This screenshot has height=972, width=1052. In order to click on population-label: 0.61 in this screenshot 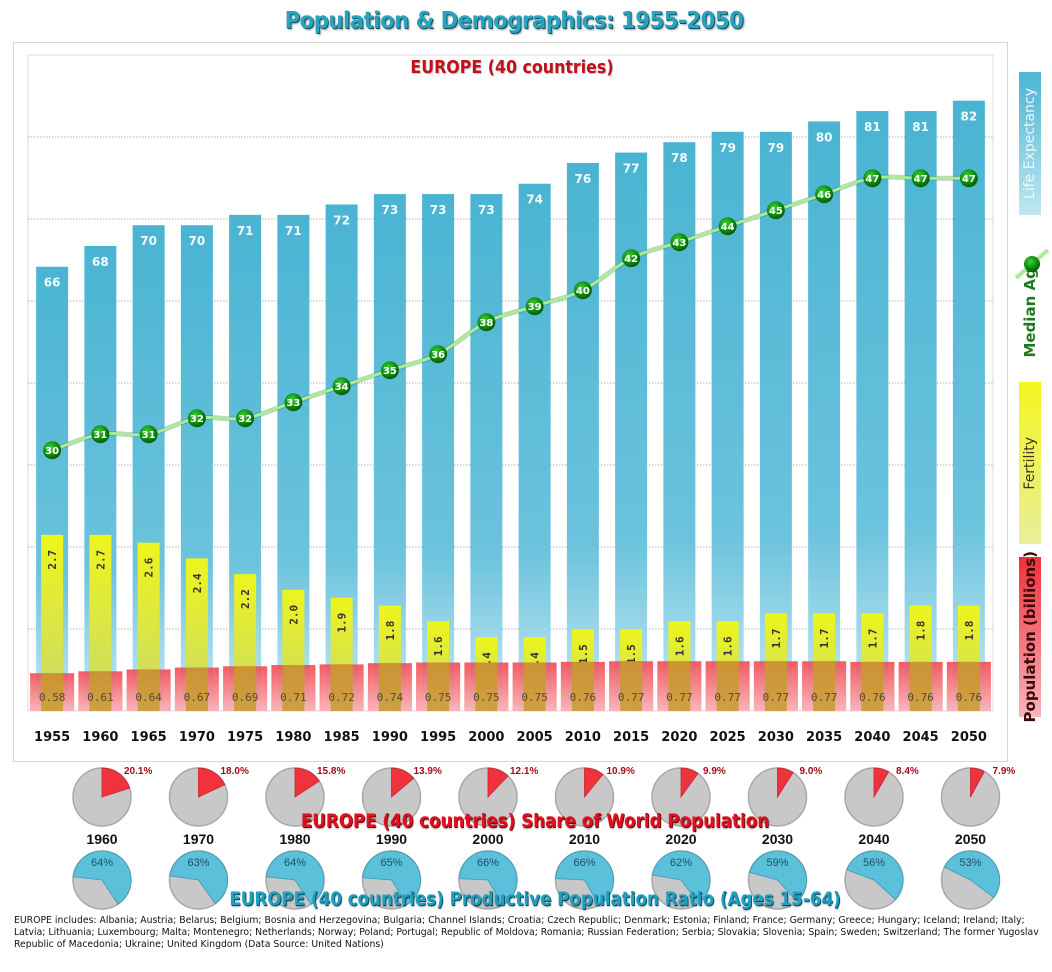, I will do `click(100, 697)`.